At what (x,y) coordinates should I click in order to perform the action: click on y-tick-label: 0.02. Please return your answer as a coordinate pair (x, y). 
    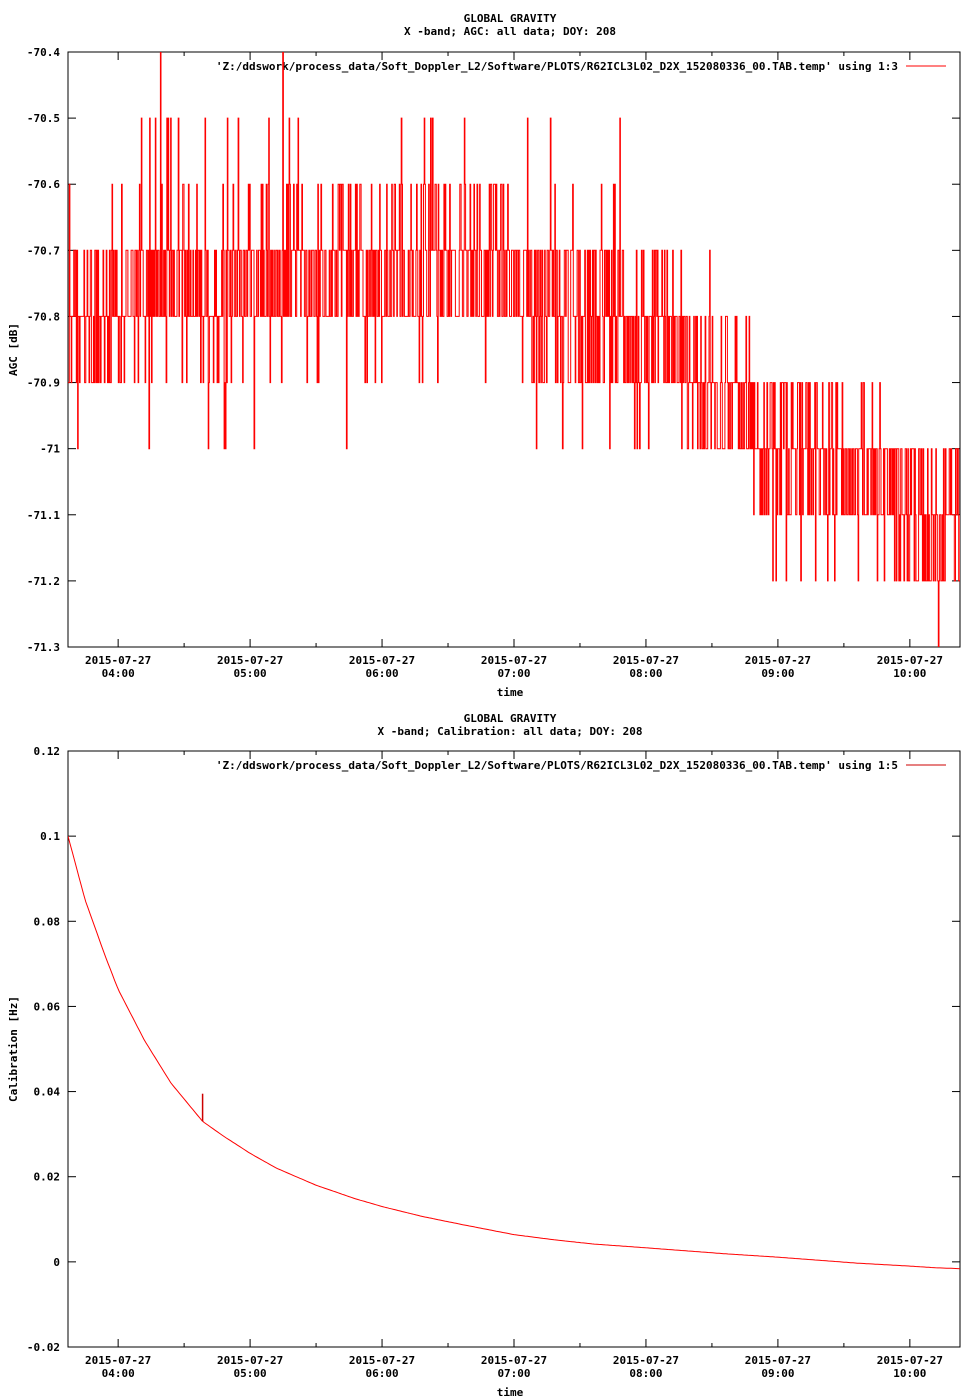
    Looking at the image, I should click on (47, 1177).